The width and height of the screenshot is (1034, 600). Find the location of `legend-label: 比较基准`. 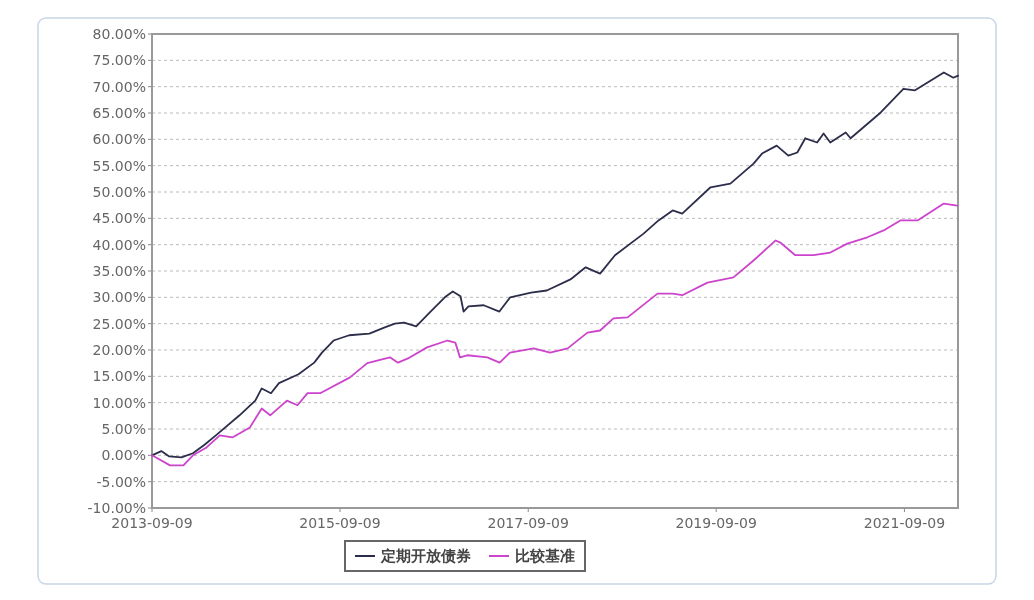

legend-label: 比较基准 is located at coordinates (545, 556).